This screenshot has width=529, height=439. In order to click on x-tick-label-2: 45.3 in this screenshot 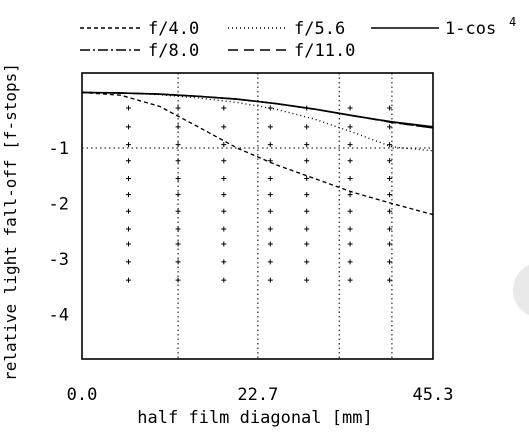, I will do `click(433, 395)`.